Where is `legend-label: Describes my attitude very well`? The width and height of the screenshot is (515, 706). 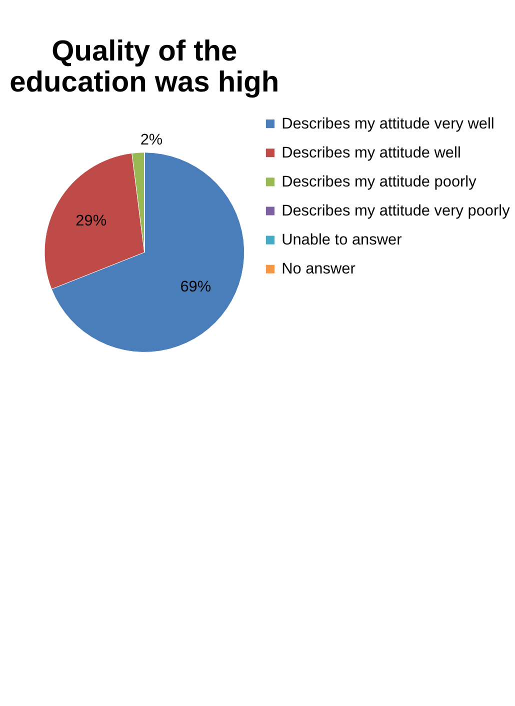
legend-label: Describes my attitude very well is located at coordinates (388, 123).